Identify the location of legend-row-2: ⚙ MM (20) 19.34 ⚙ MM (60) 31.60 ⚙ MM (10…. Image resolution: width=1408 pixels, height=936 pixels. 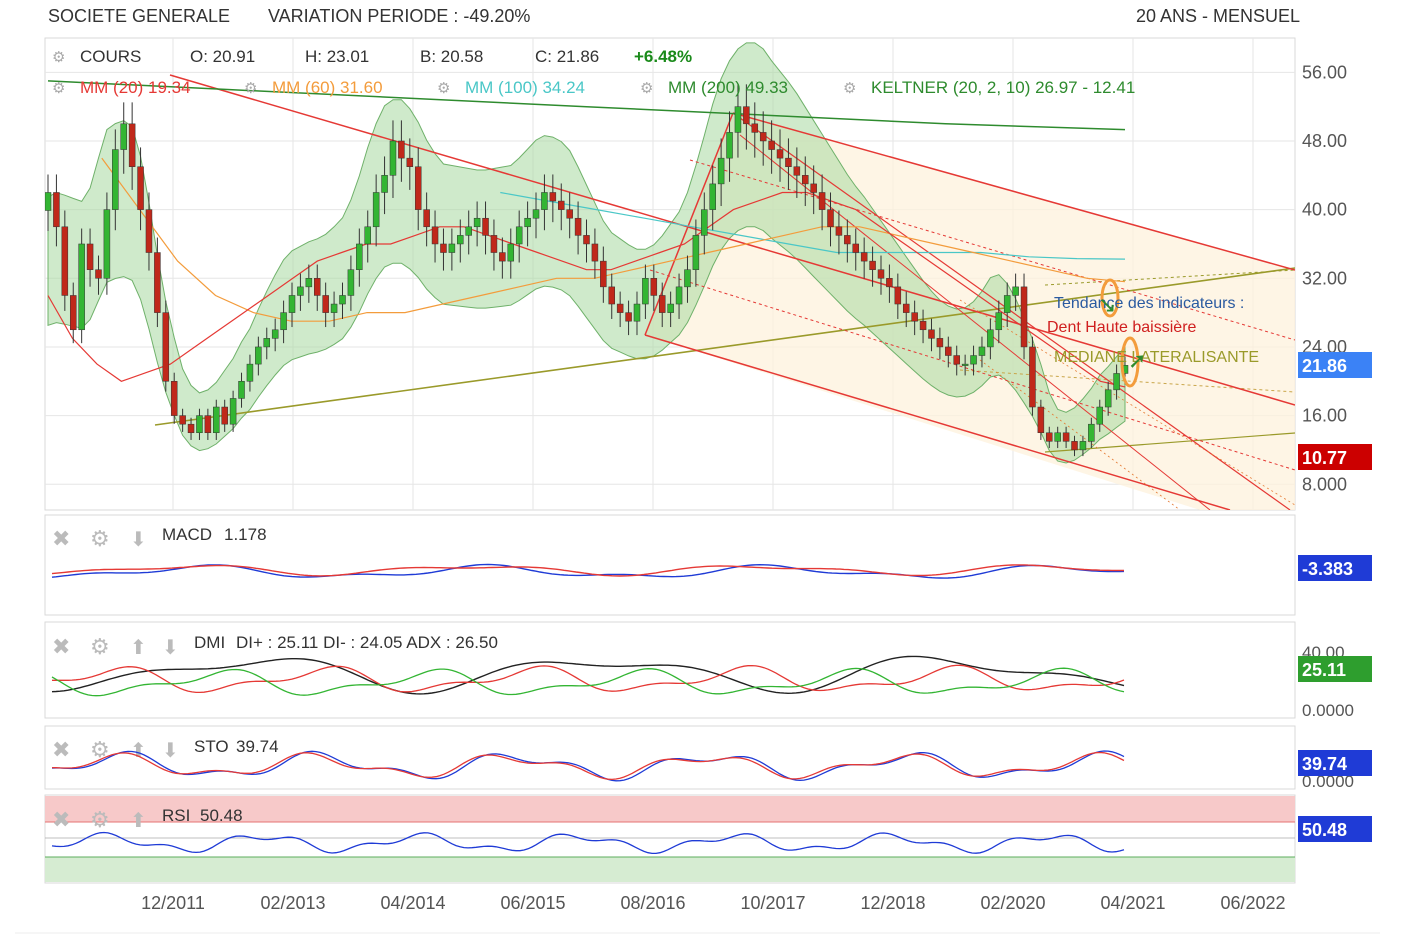
(593, 87).